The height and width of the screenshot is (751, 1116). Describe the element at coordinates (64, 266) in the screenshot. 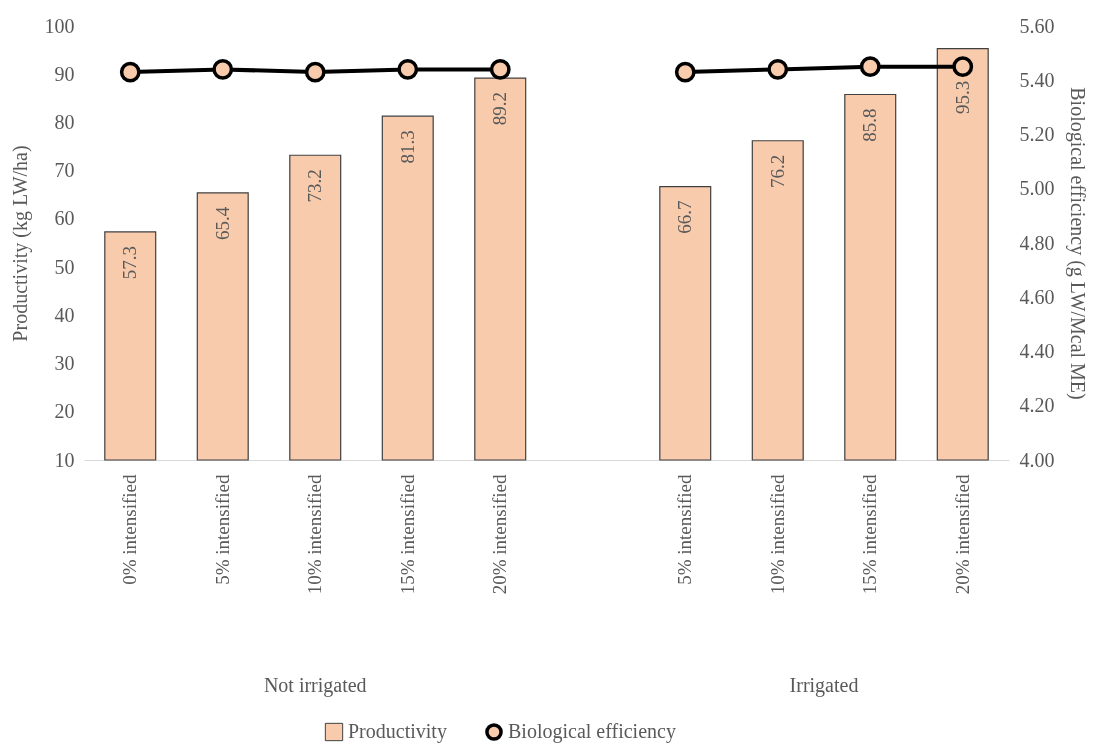

I see `y-tick-label: 50` at that location.